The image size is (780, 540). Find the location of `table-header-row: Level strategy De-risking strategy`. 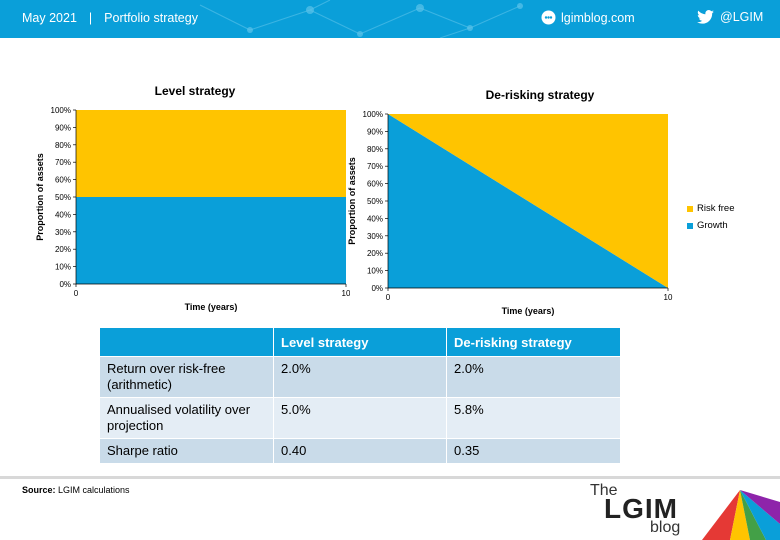

table-header-row: Level strategy De-risking strategy is located at coordinates (360, 342).